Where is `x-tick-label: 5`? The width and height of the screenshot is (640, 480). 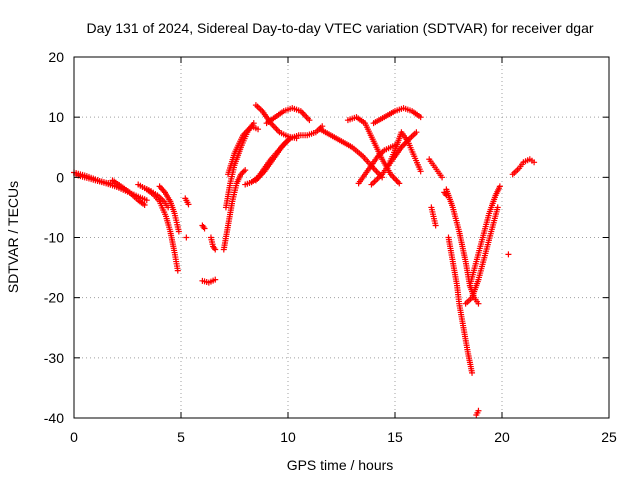
x-tick-label: 5 is located at coordinates (181, 437).